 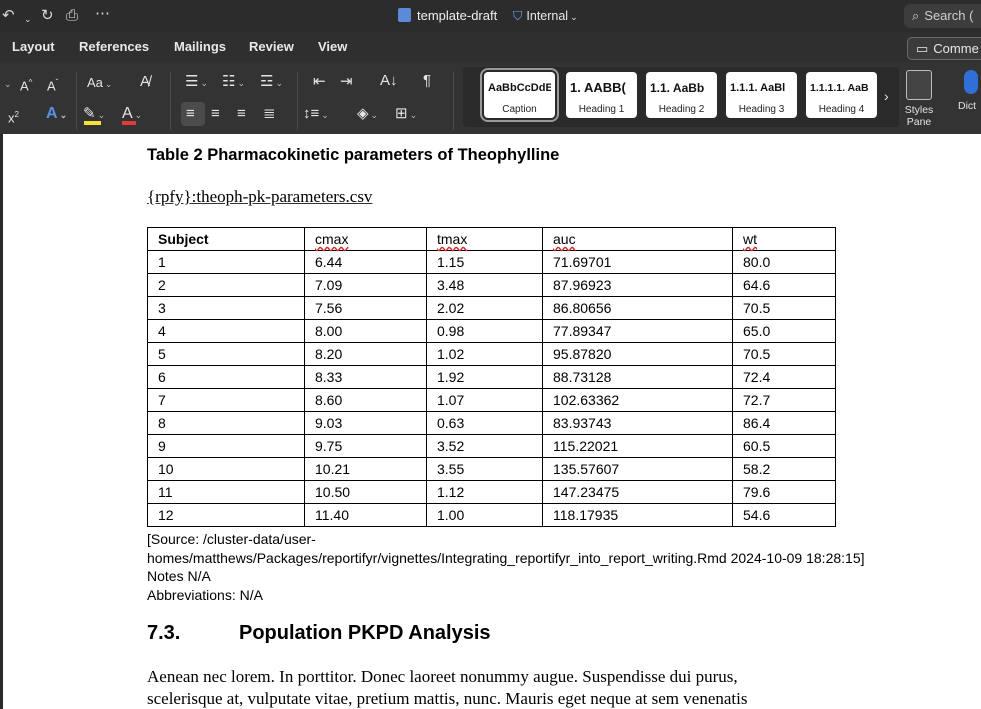 I want to click on style-caption: AaBbCcDdE Caption, so click(x=519, y=95).